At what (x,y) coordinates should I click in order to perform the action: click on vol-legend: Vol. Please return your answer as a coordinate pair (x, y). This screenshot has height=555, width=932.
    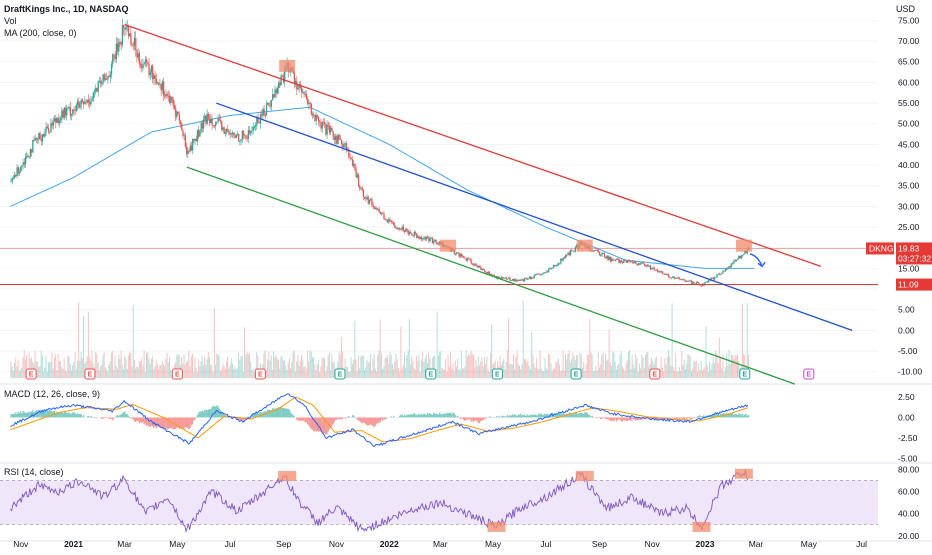
    Looking at the image, I should click on (10, 21).